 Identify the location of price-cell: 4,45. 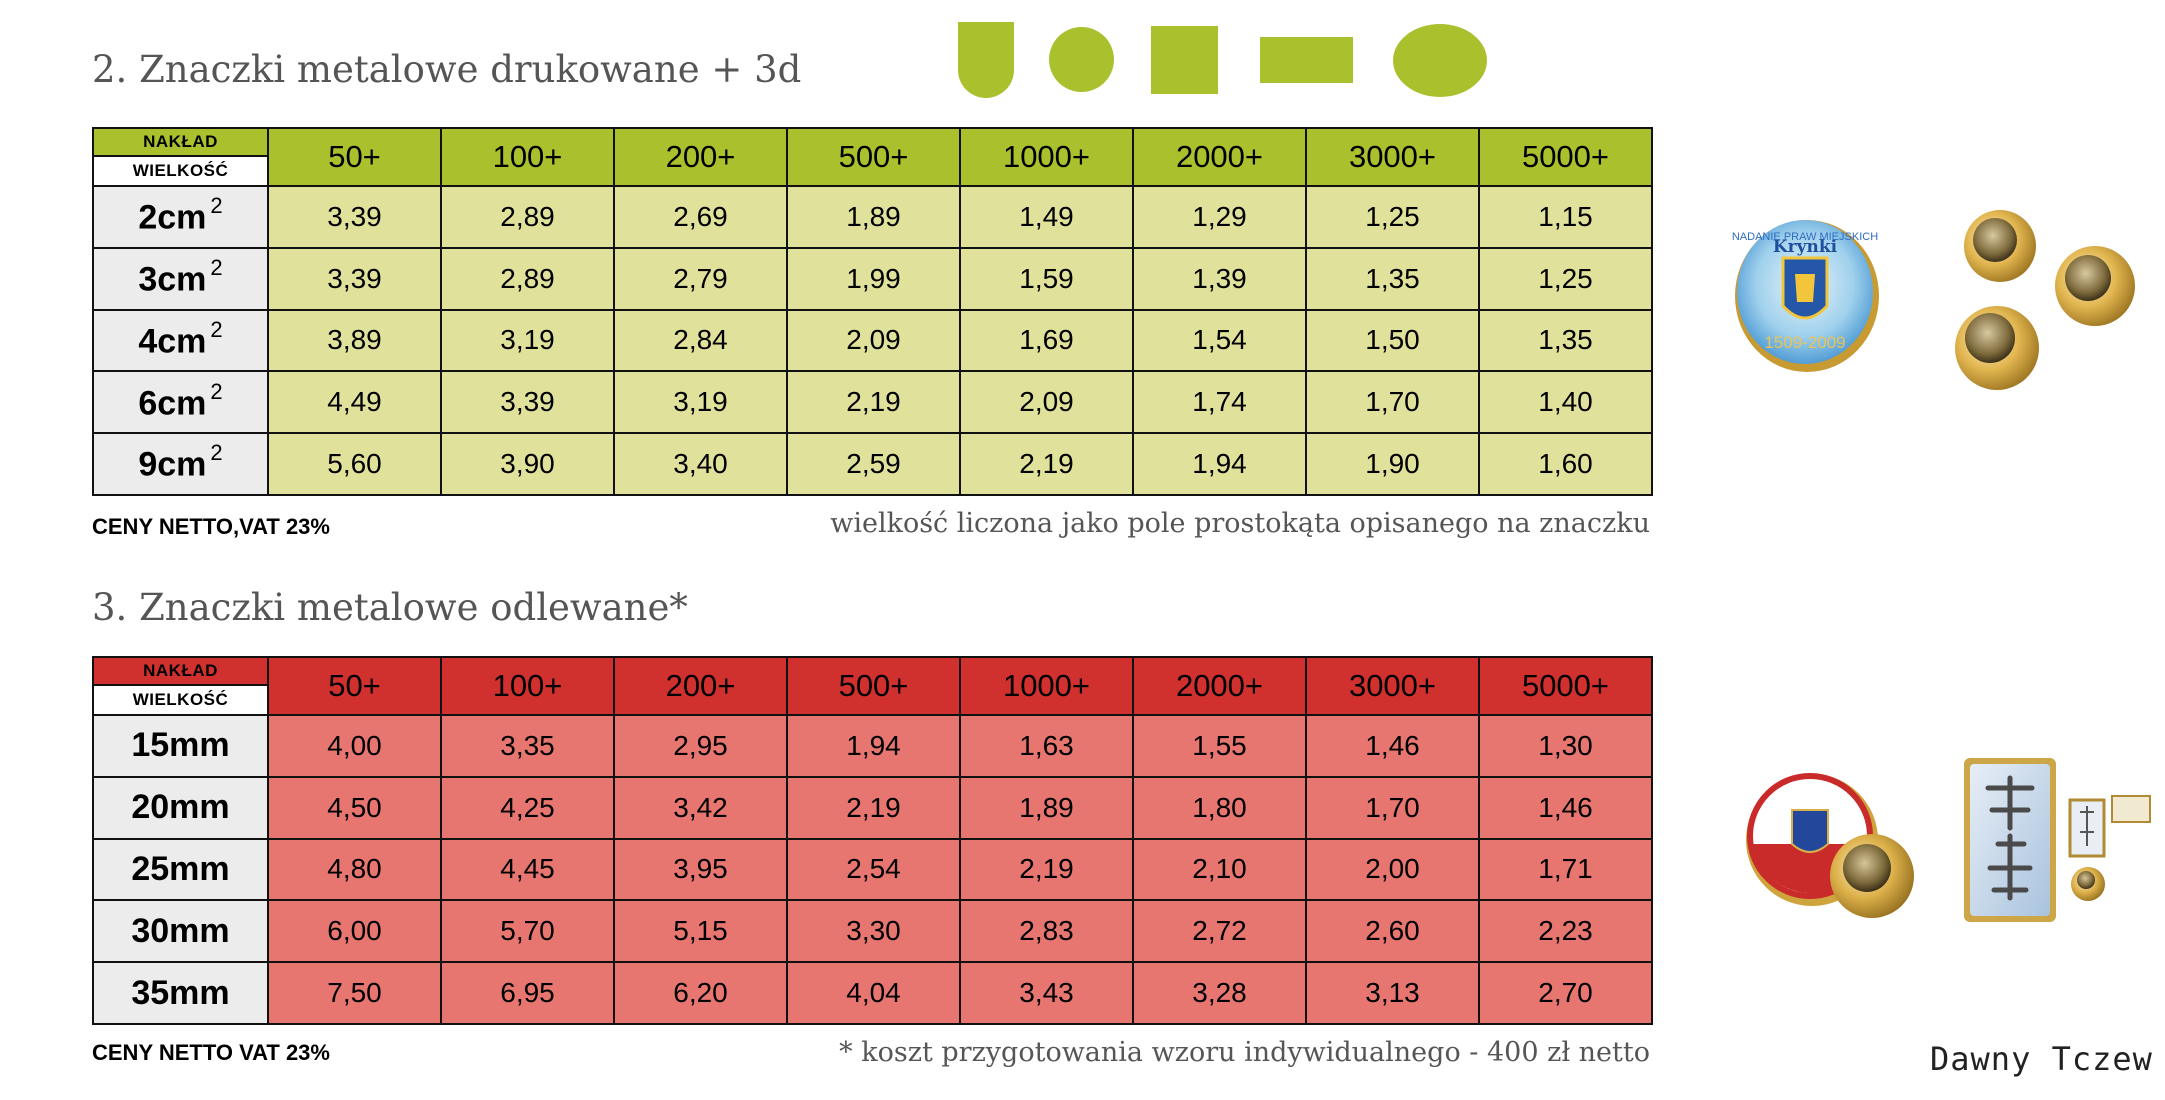
(527, 869).